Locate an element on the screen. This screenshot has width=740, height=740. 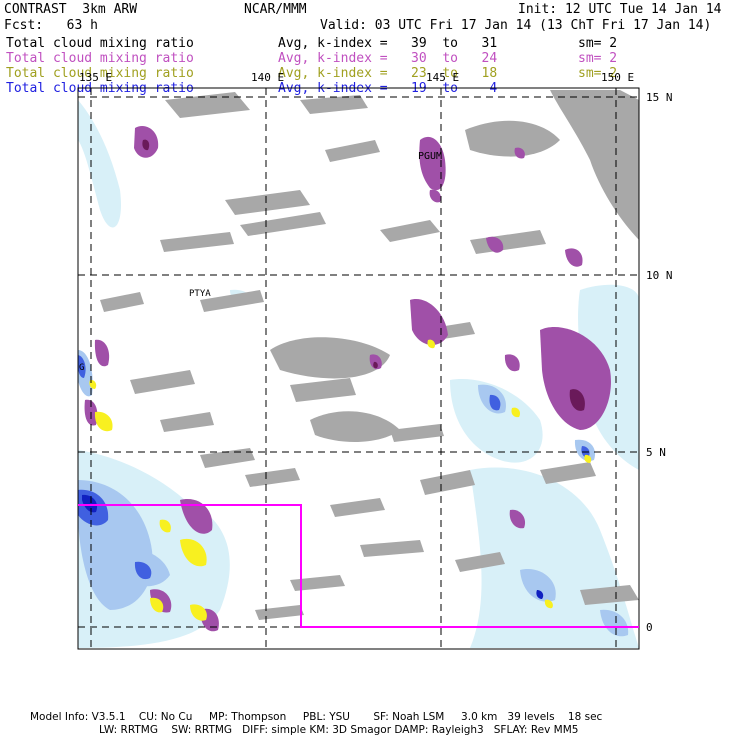
legend-sm-2: sm= 2 is located at coordinates (598, 58).